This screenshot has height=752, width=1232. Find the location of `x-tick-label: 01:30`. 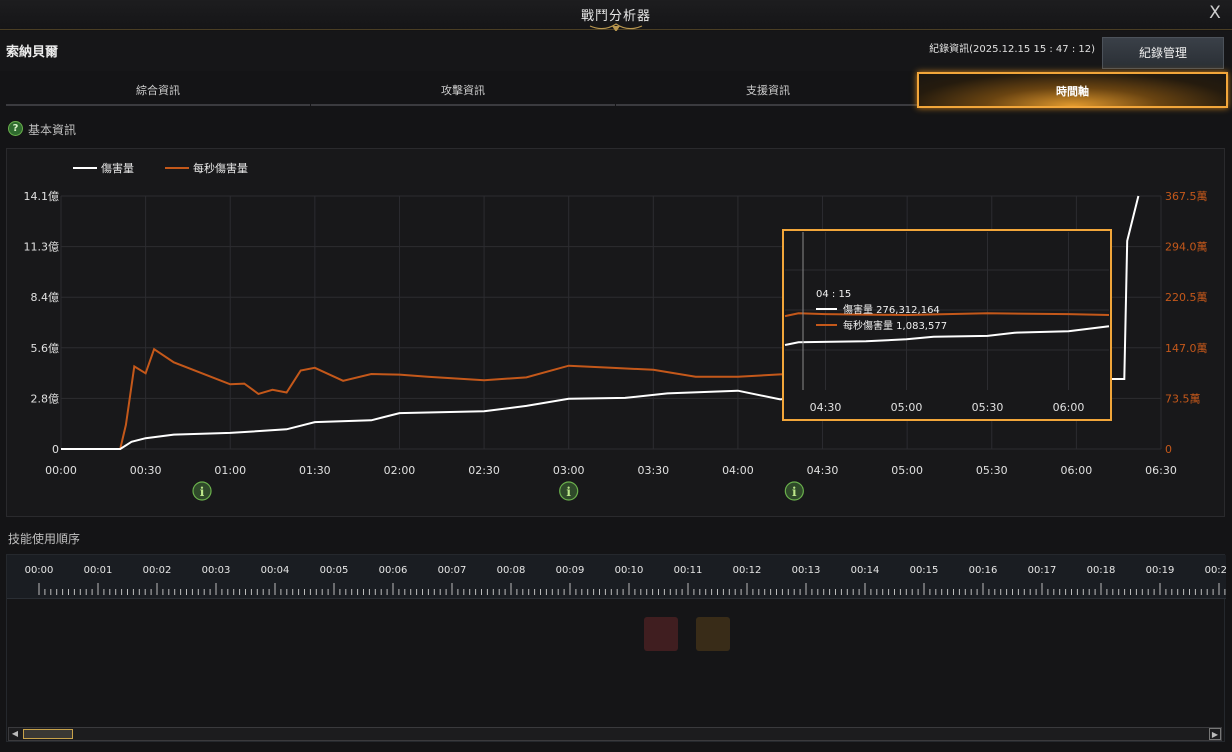

x-tick-label: 01:30 is located at coordinates (315, 470).